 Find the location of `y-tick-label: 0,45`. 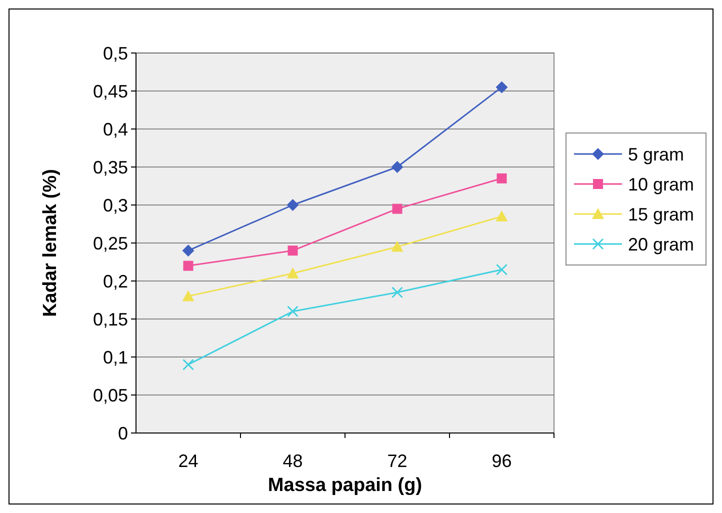

y-tick-label: 0,45 is located at coordinates (110, 91).